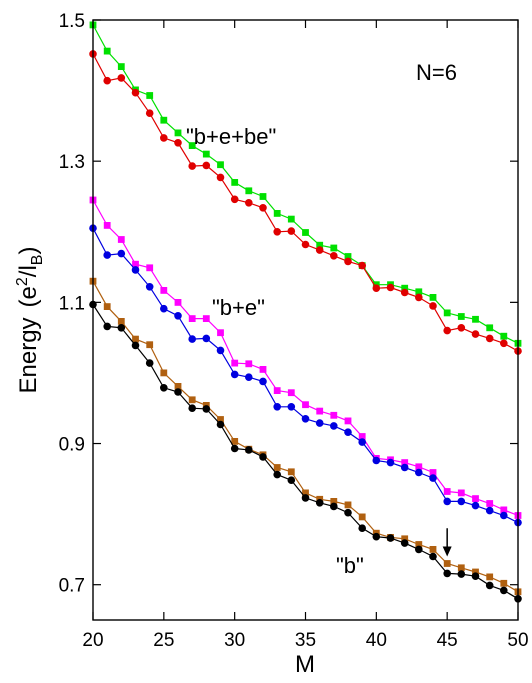  Describe the element at coordinates (28, 271) in the screenshot. I see `y-axis-unit-mid: /l` at that location.